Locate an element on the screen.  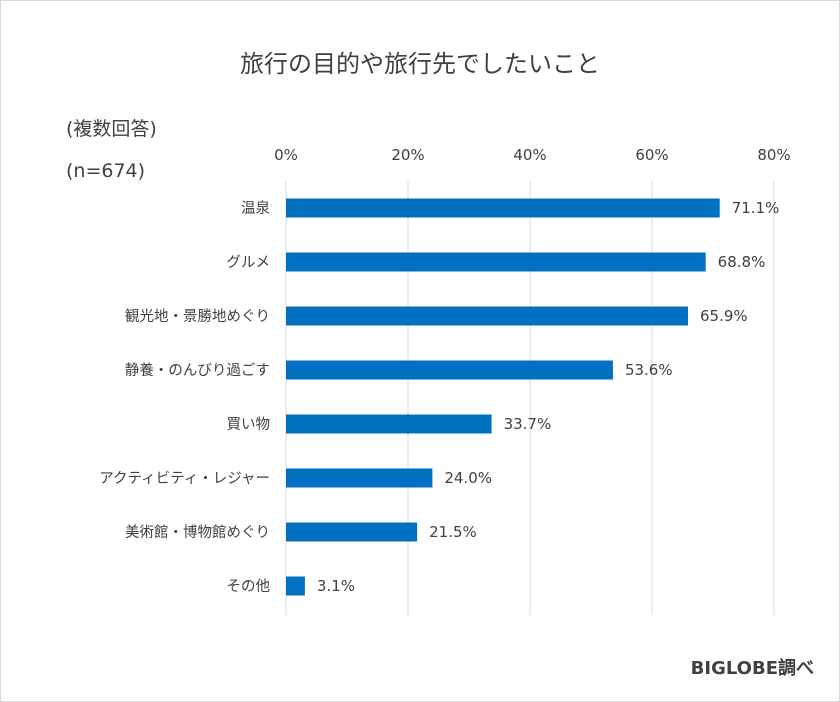
value-label-1: 68.8% is located at coordinates (742, 262).